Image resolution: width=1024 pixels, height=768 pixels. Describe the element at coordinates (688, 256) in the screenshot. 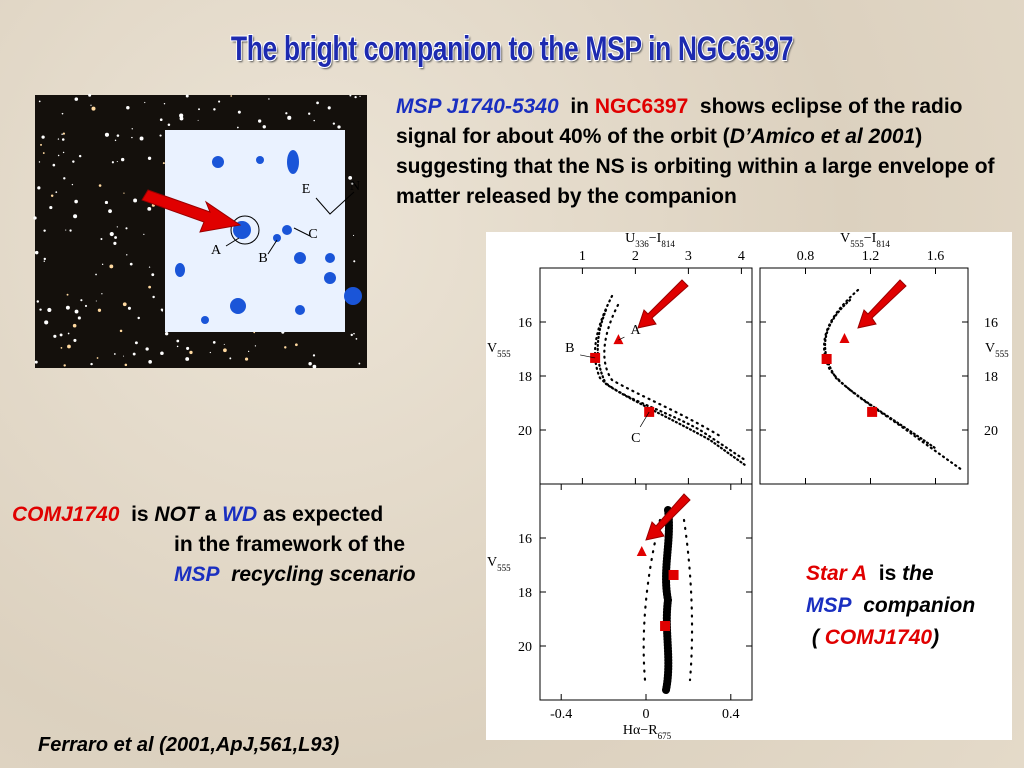

I see `x-tick-label: 3` at that location.